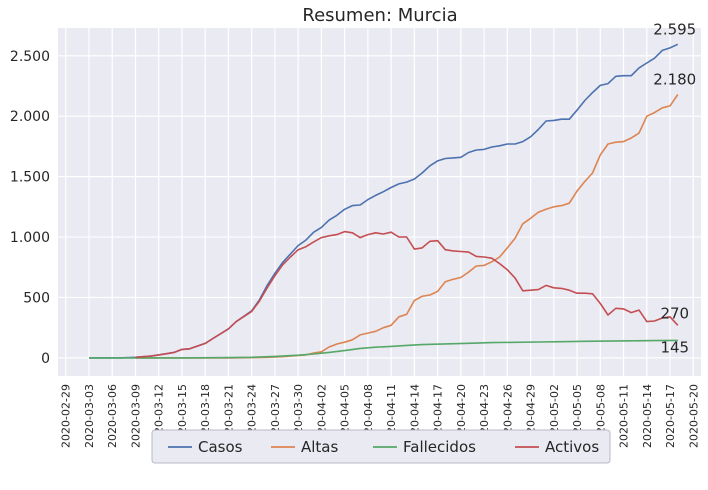 The width and height of the screenshot is (708, 490). I want to click on y-tick-label: 1.000, so click(30, 238).